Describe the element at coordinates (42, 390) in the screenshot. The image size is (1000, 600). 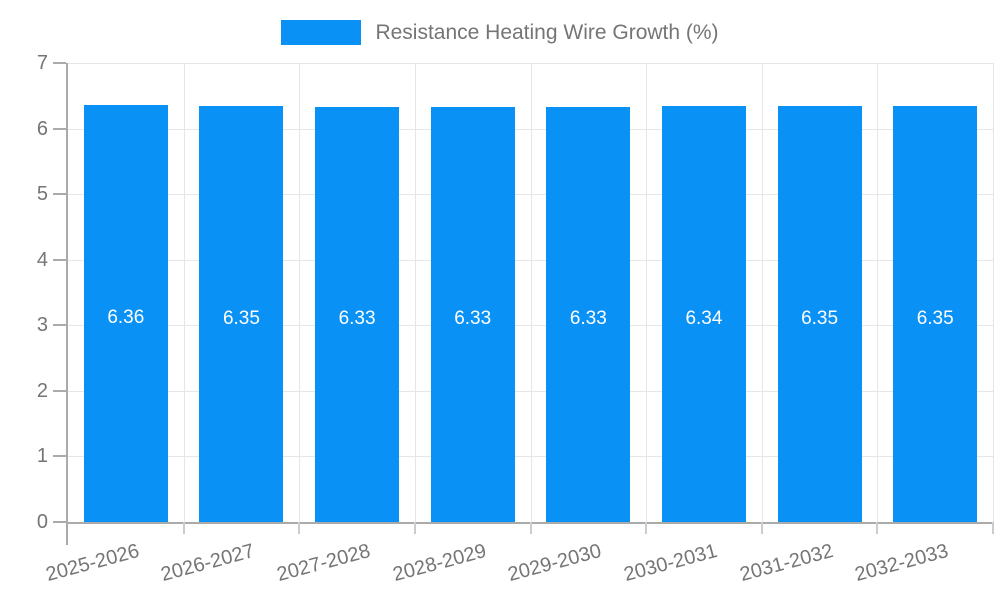
I see `y-axis-tick-label: 2` at that location.